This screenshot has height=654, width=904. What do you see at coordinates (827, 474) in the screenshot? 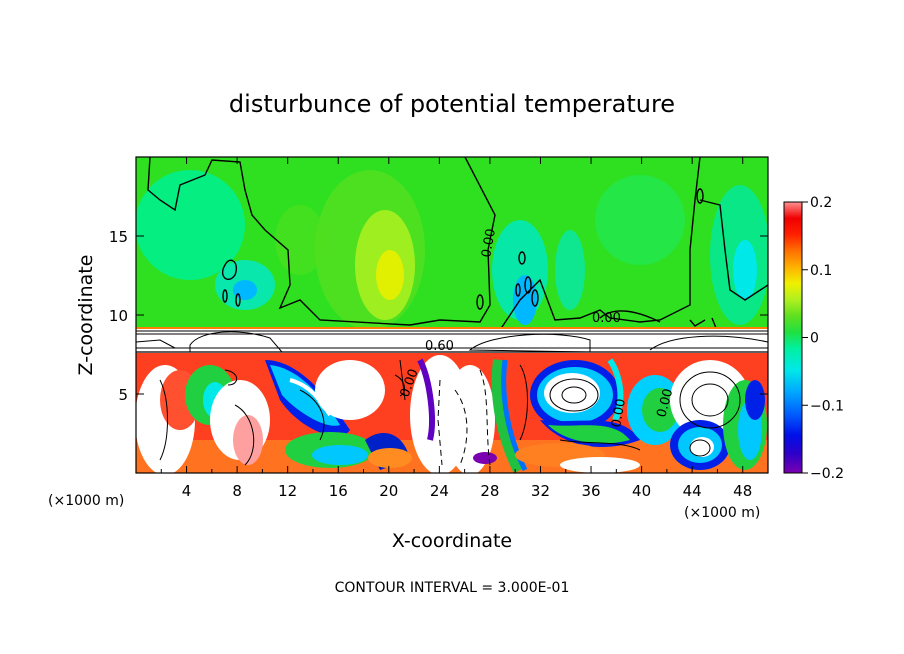
I see `colorbar-tick-label: −0.2` at bounding box center [827, 474].